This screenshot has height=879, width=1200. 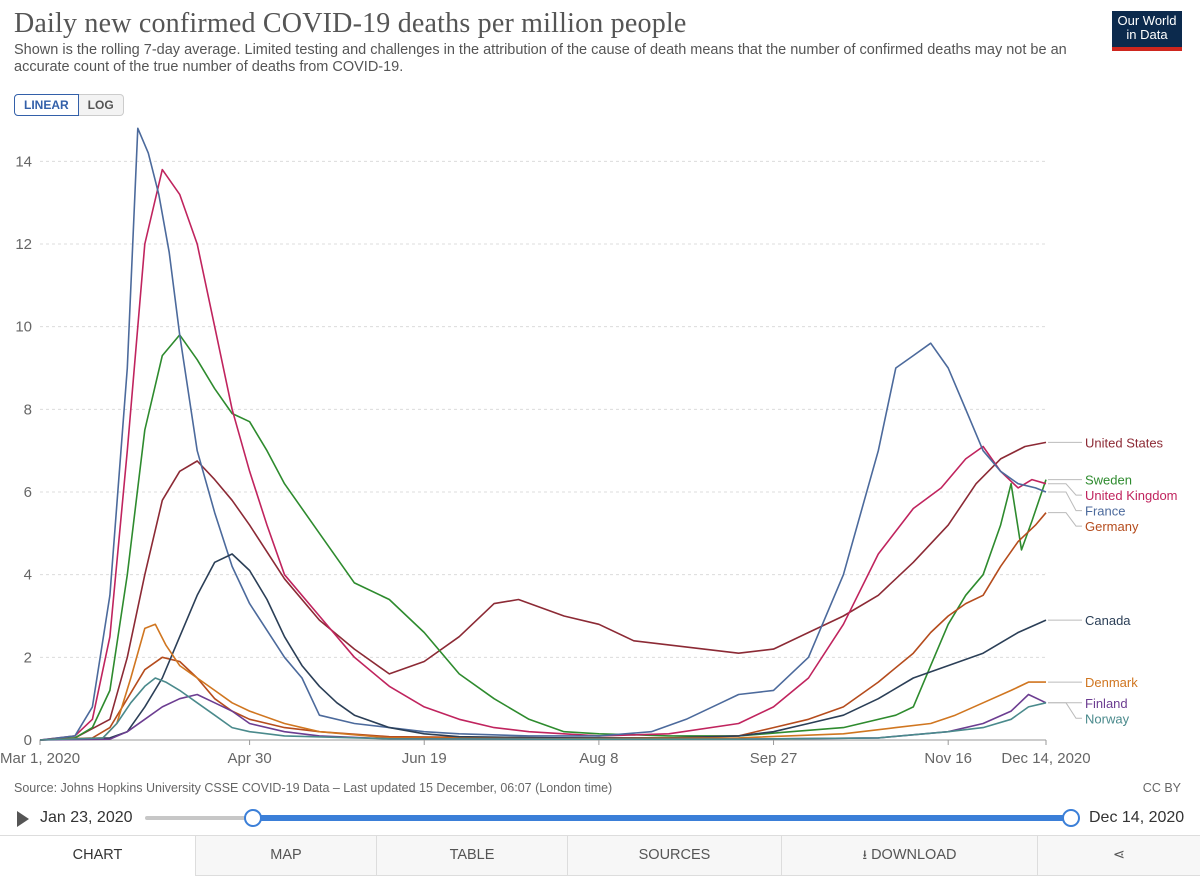 I want to click on series-end-label: United States, so click(x=1124, y=442).